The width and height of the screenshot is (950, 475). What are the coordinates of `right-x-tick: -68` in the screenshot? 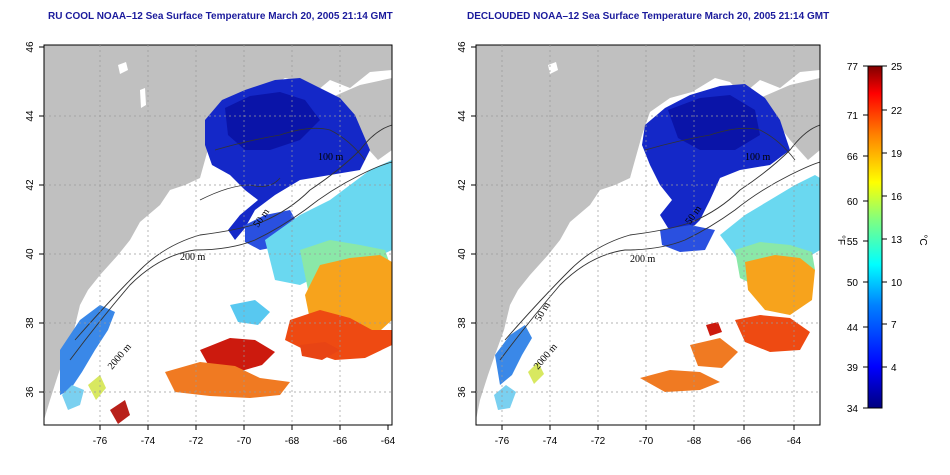 It's located at (694, 441).